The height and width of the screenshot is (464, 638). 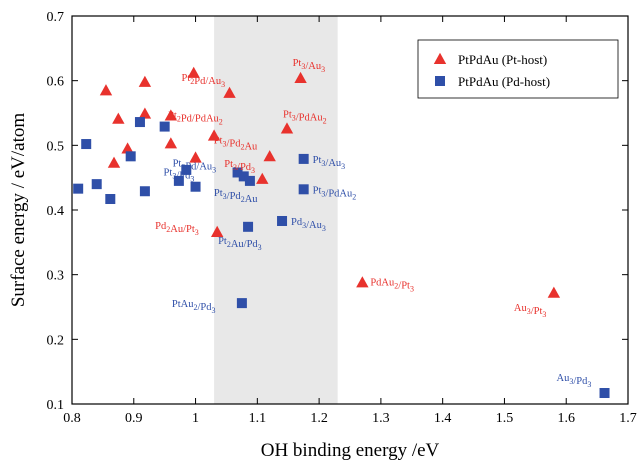 I want to click on x-tick-label: 1, so click(x=195, y=418).